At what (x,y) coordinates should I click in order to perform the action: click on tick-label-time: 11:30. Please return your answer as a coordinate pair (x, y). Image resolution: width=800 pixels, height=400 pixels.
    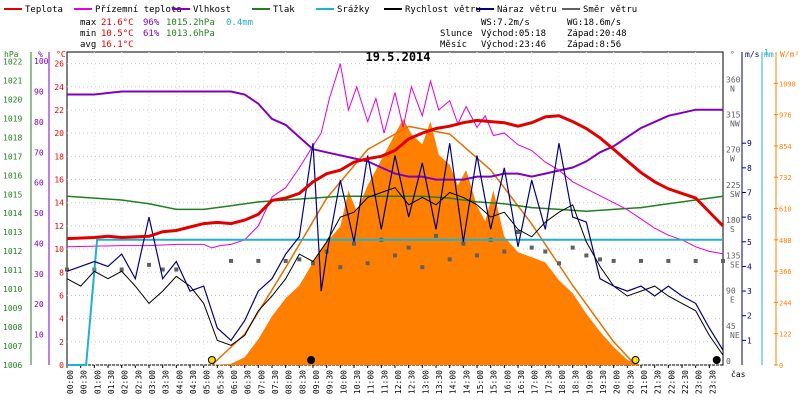
    Looking at the image, I should click on (384, 382).